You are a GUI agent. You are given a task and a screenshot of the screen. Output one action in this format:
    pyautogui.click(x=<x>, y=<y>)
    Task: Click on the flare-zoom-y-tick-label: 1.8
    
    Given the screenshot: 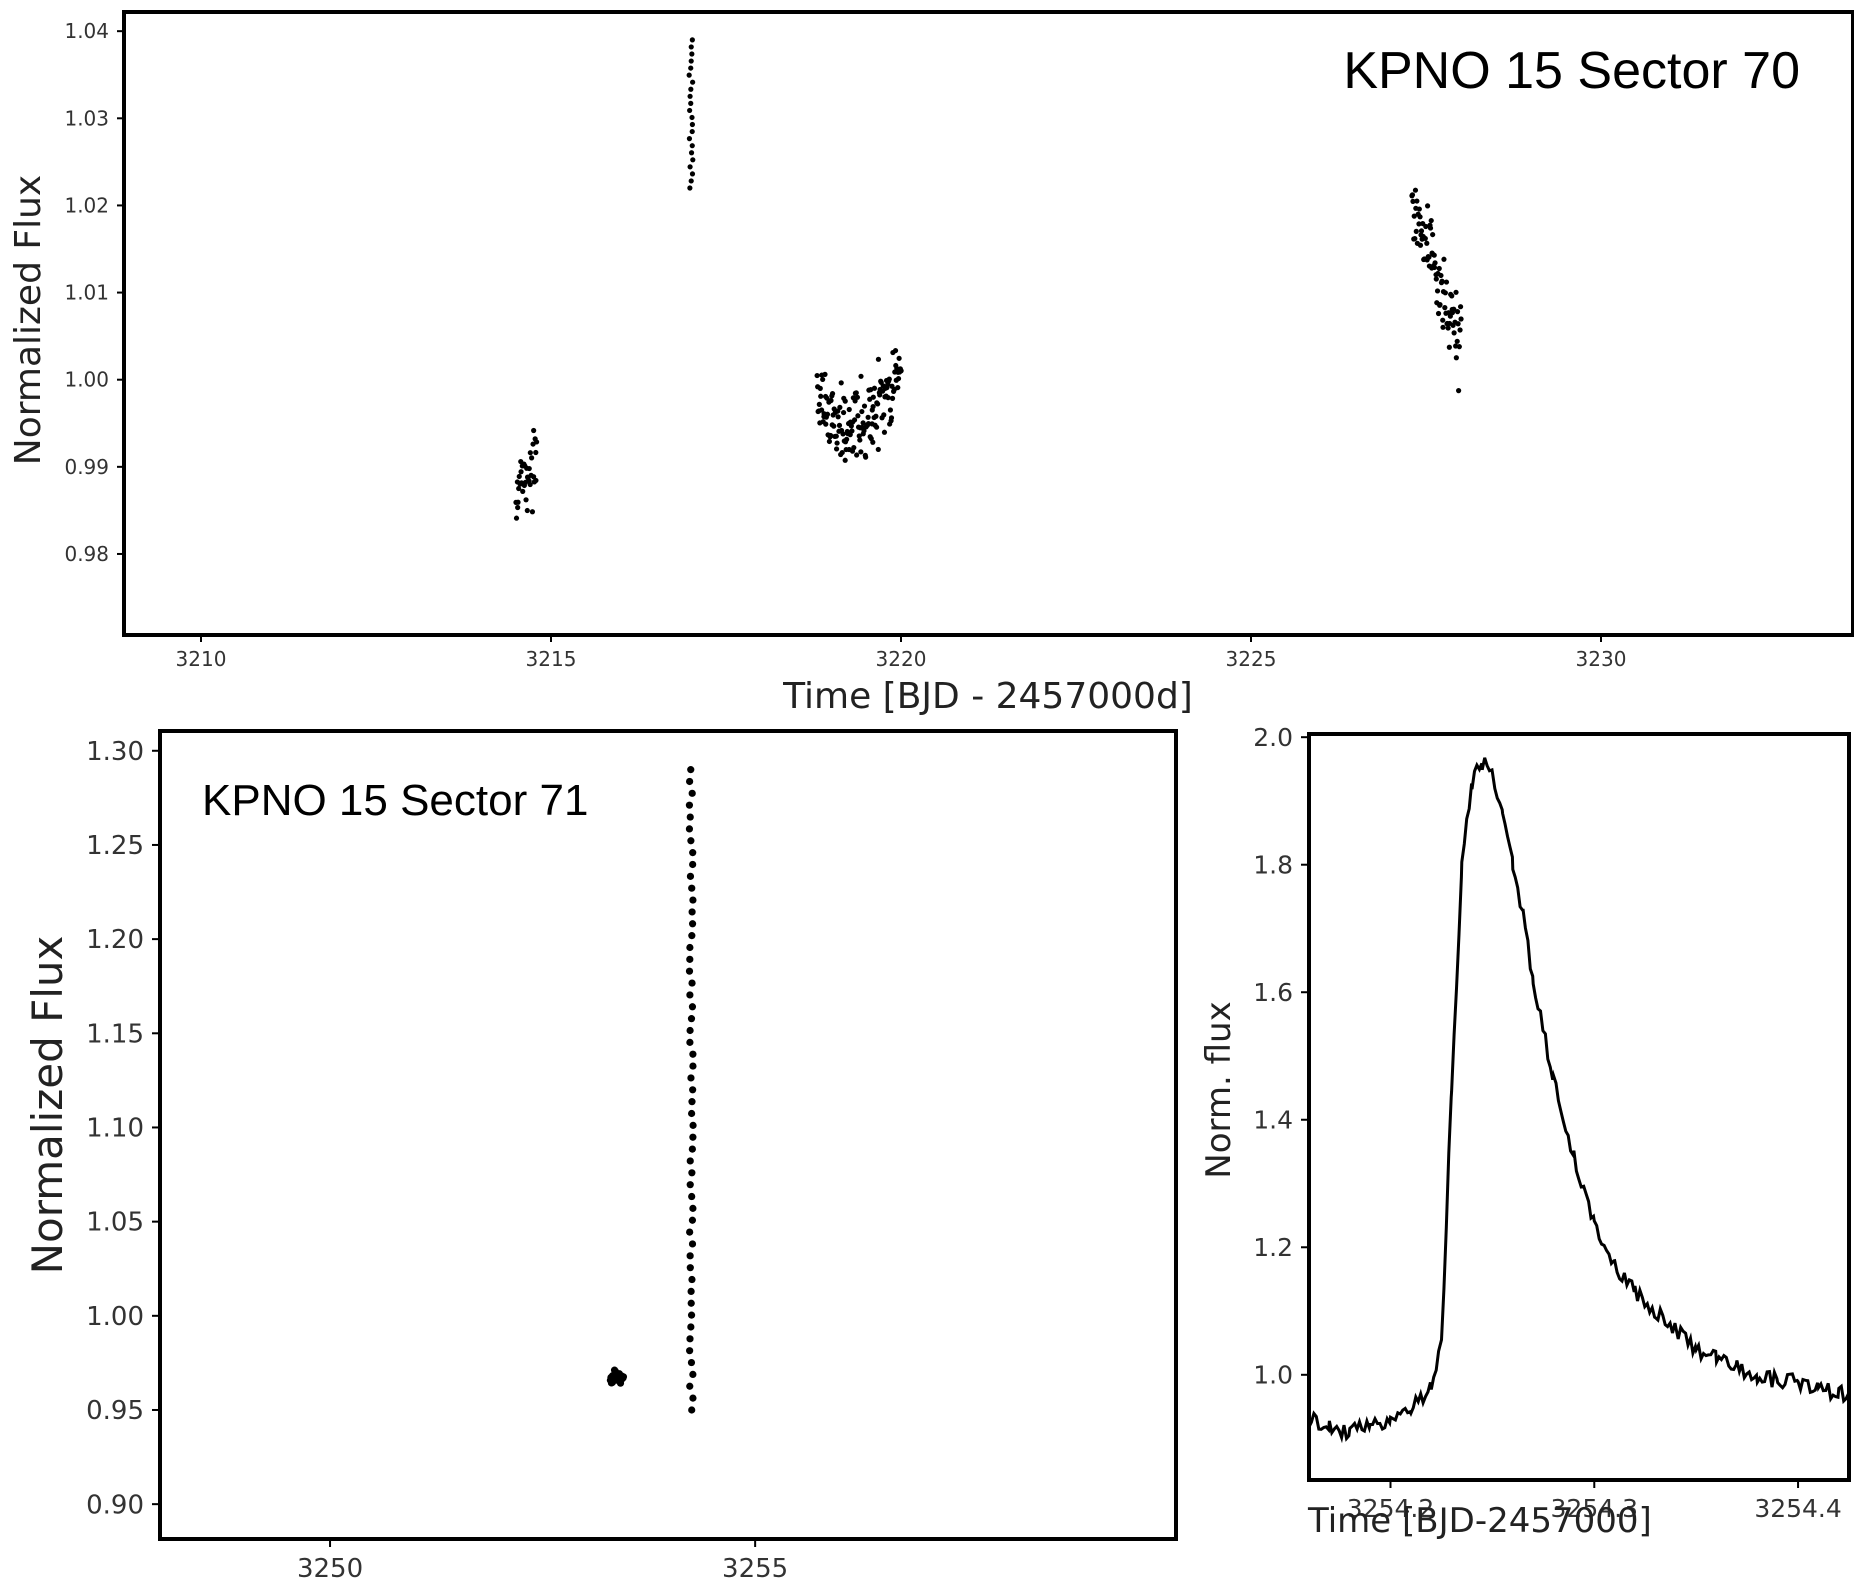 What is the action you would take?
    pyautogui.click(x=1273, y=864)
    